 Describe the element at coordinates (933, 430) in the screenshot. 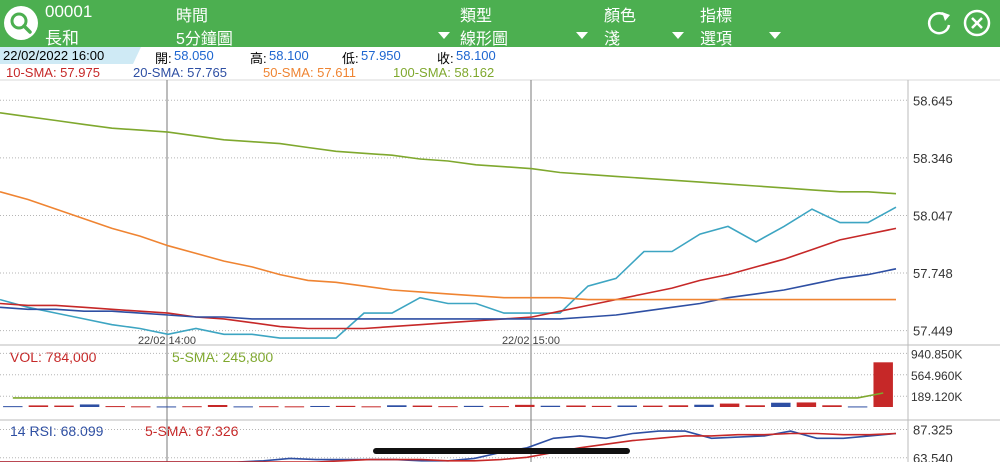

I see `rsi-y-tick: 87.325` at that location.